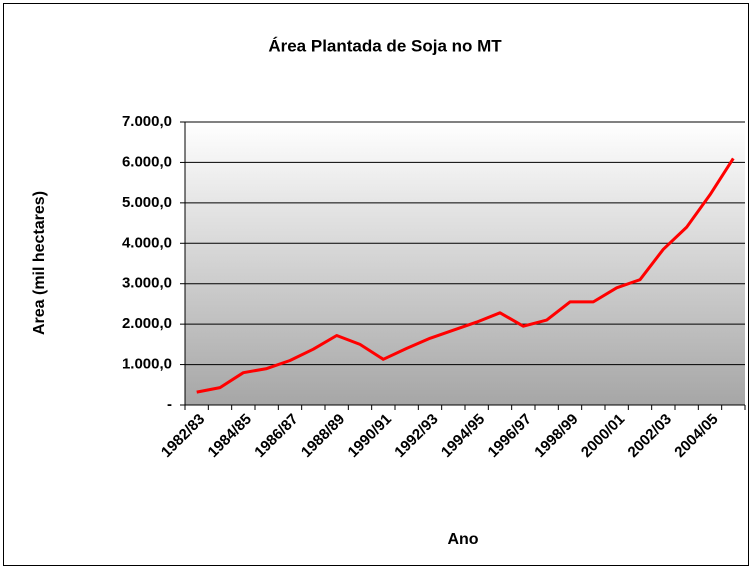  Describe the element at coordinates (147, 364) in the screenshot. I see `y-tick-label: 1.000,0` at that location.